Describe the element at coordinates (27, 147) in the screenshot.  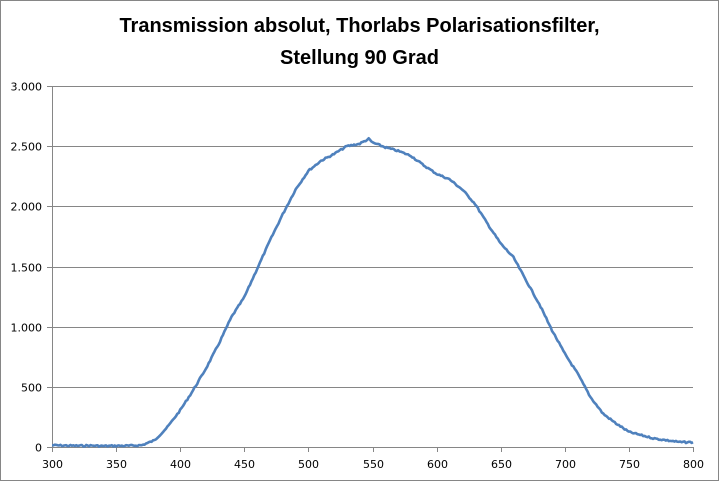
I see `y-tick-label: 2.500` at that location.